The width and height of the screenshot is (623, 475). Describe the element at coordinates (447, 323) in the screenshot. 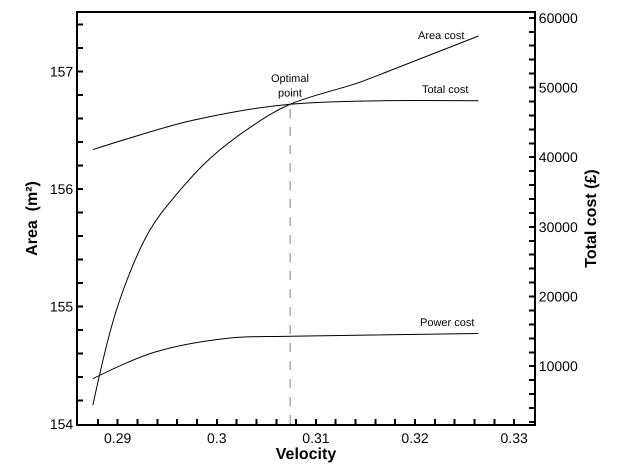

I see `annotation: Power cost` at that location.